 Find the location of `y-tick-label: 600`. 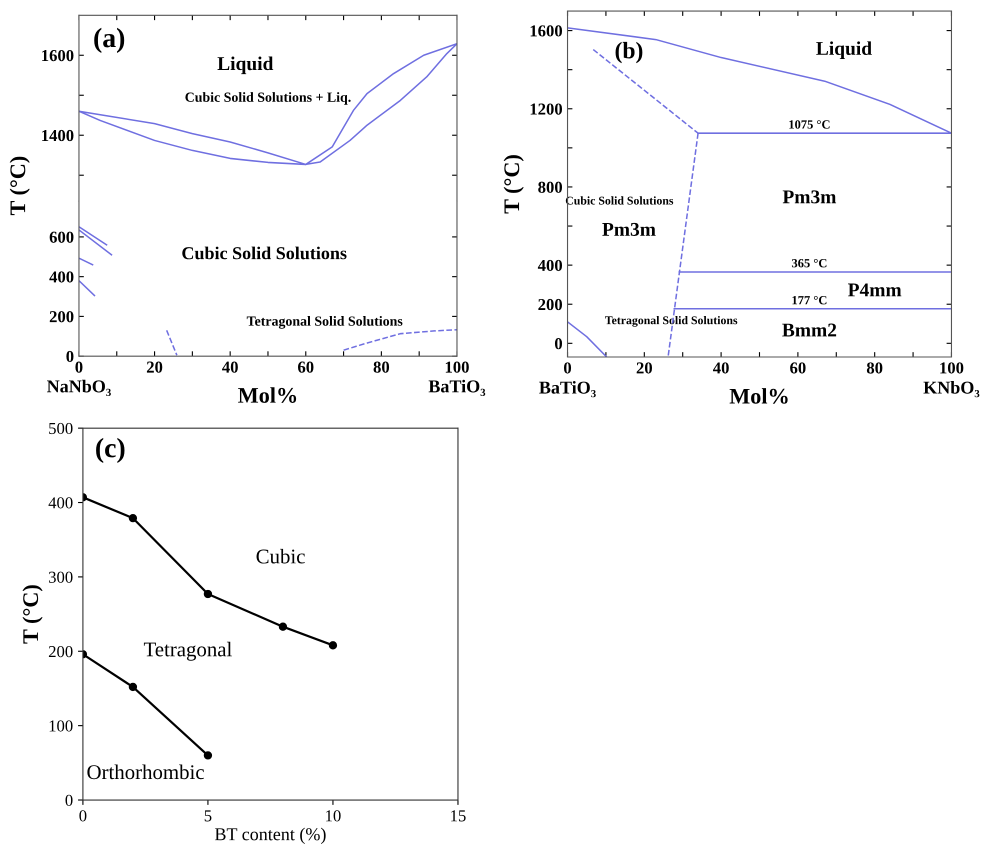

y-tick-label: 600 is located at coordinates (62, 237).